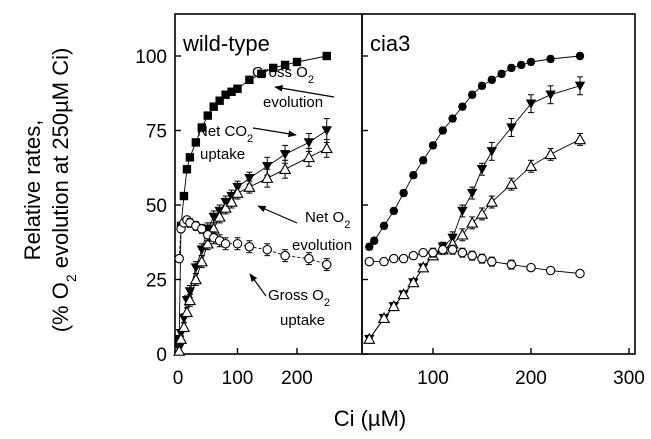 This screenshot has height=439, width=651. What do you see at coordinates (63, 190) in the screenshot?
I see `y-axis-label-line2: (% O2 evolution at 250µM Ci)` at bounding box center [63, 190].